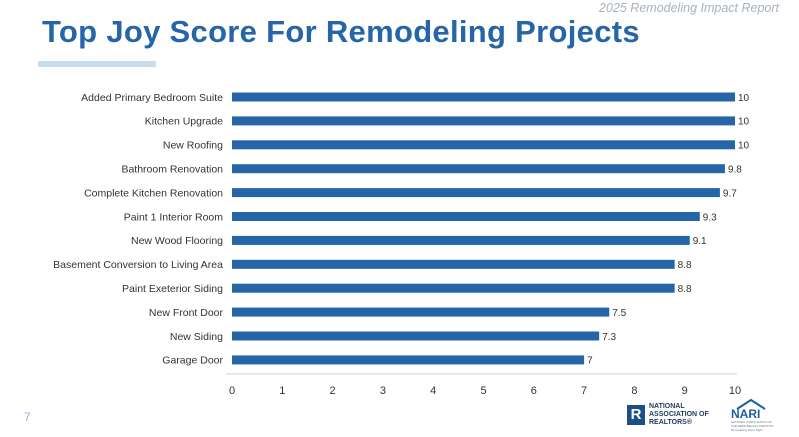 The image size is (799, 437). What do you see at coordinates (97, 64) in the screenshot?
I see `title-accent-bar` at bounding box center [97, 64].